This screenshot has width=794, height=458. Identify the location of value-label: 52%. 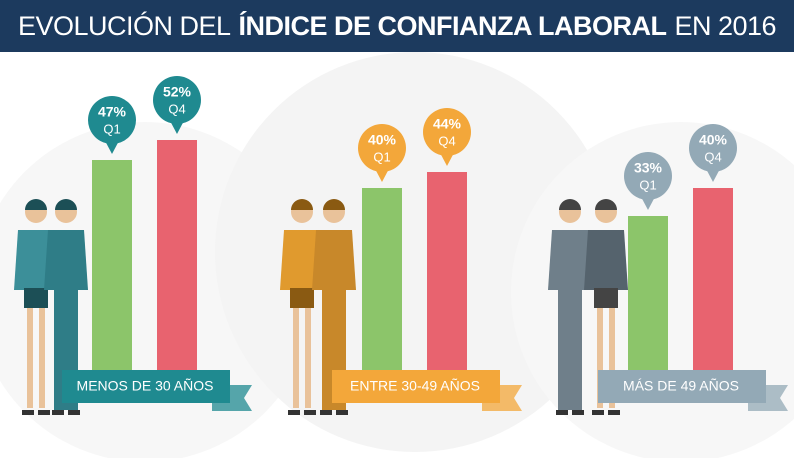
(177, 92).